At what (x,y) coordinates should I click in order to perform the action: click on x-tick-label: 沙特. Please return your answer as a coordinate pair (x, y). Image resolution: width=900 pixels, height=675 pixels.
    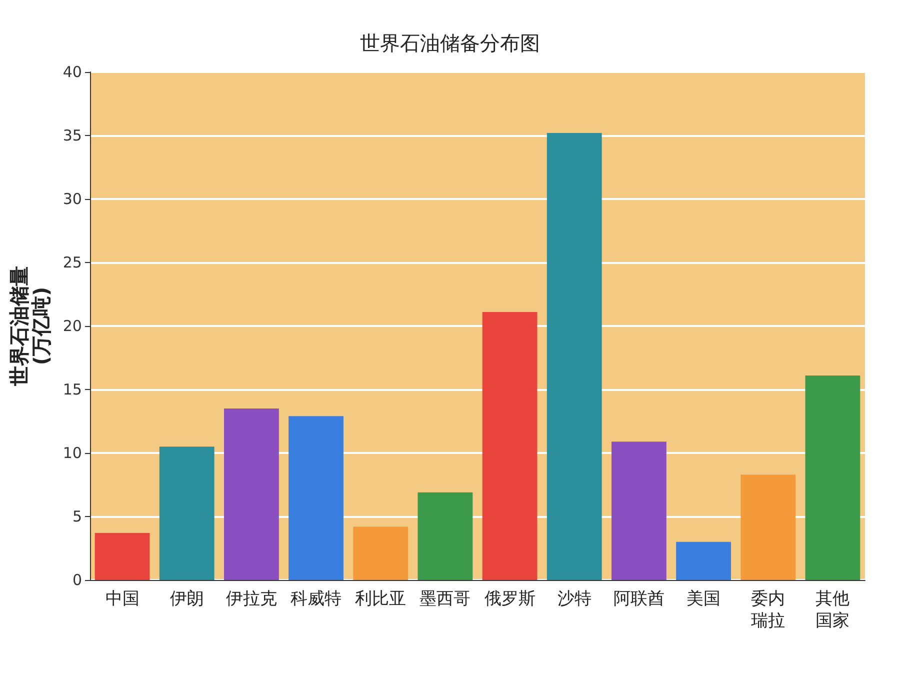
    Looking at the image, I should click on (574, 599).